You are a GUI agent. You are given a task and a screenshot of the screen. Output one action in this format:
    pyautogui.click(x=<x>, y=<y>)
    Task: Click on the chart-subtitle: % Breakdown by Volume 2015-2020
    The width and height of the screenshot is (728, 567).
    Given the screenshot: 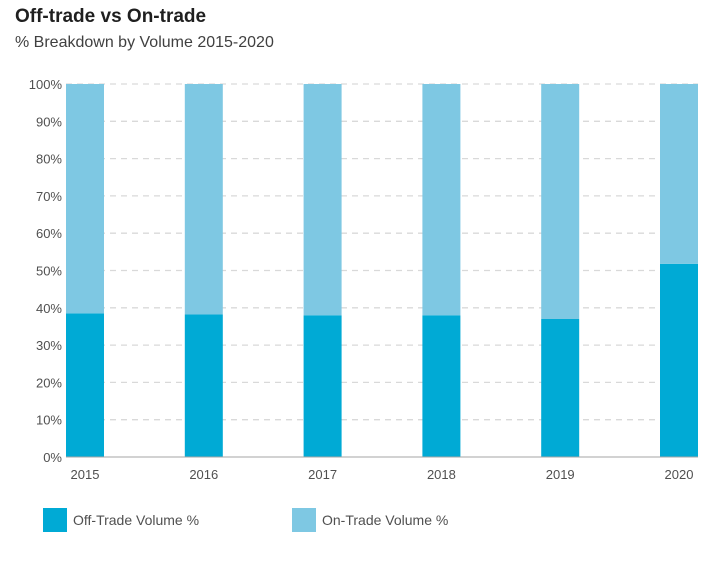 What is the action you would take?
    pyautogui.click(x=144, y=42)
    